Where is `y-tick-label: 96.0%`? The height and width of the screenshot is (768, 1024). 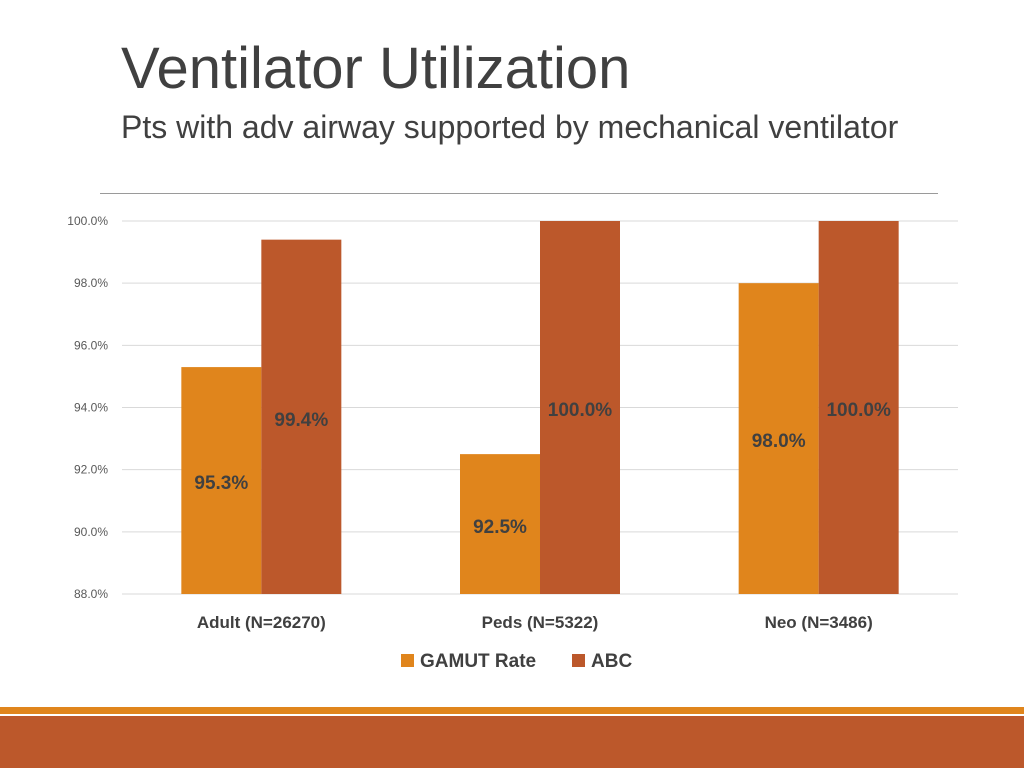
y-tick-label: 96.0% is located at coordinates (91, 345).